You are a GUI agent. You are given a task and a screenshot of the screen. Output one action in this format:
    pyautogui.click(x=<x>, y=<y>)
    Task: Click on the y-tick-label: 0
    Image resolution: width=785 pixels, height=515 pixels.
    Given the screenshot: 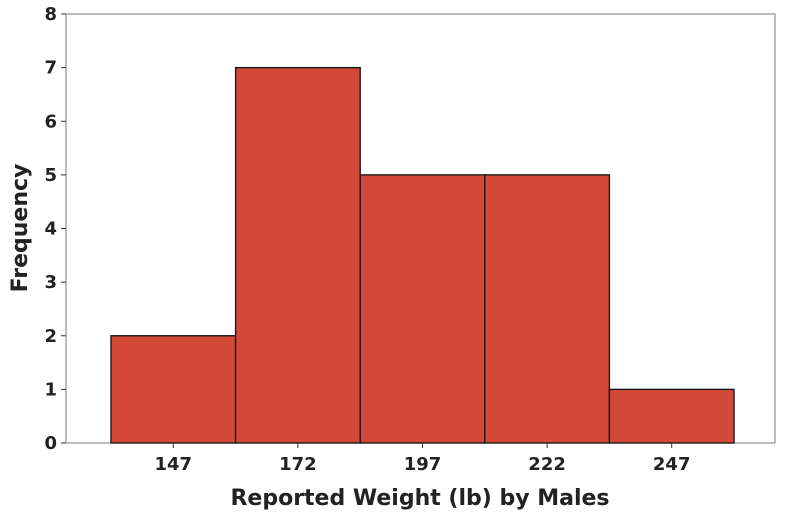 What is the action you would take?
    pyautogui.click(x=50, y=443)
    